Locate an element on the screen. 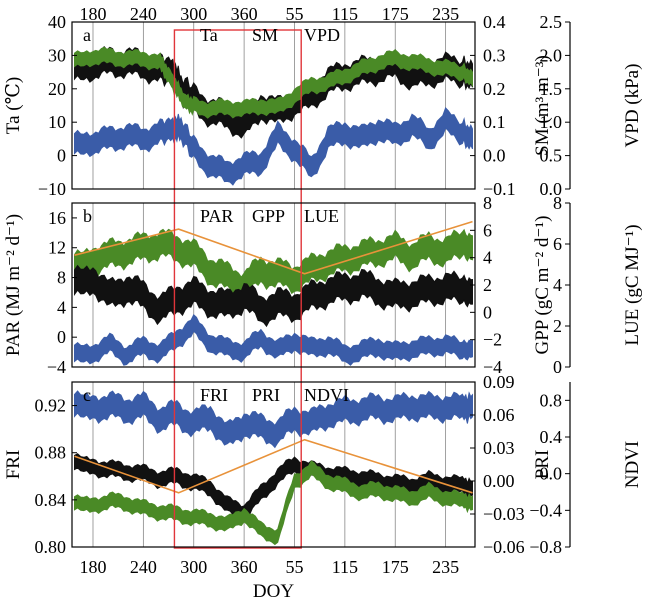  left-tick-label-c: 0.84 is located at coordinates (51, 500).